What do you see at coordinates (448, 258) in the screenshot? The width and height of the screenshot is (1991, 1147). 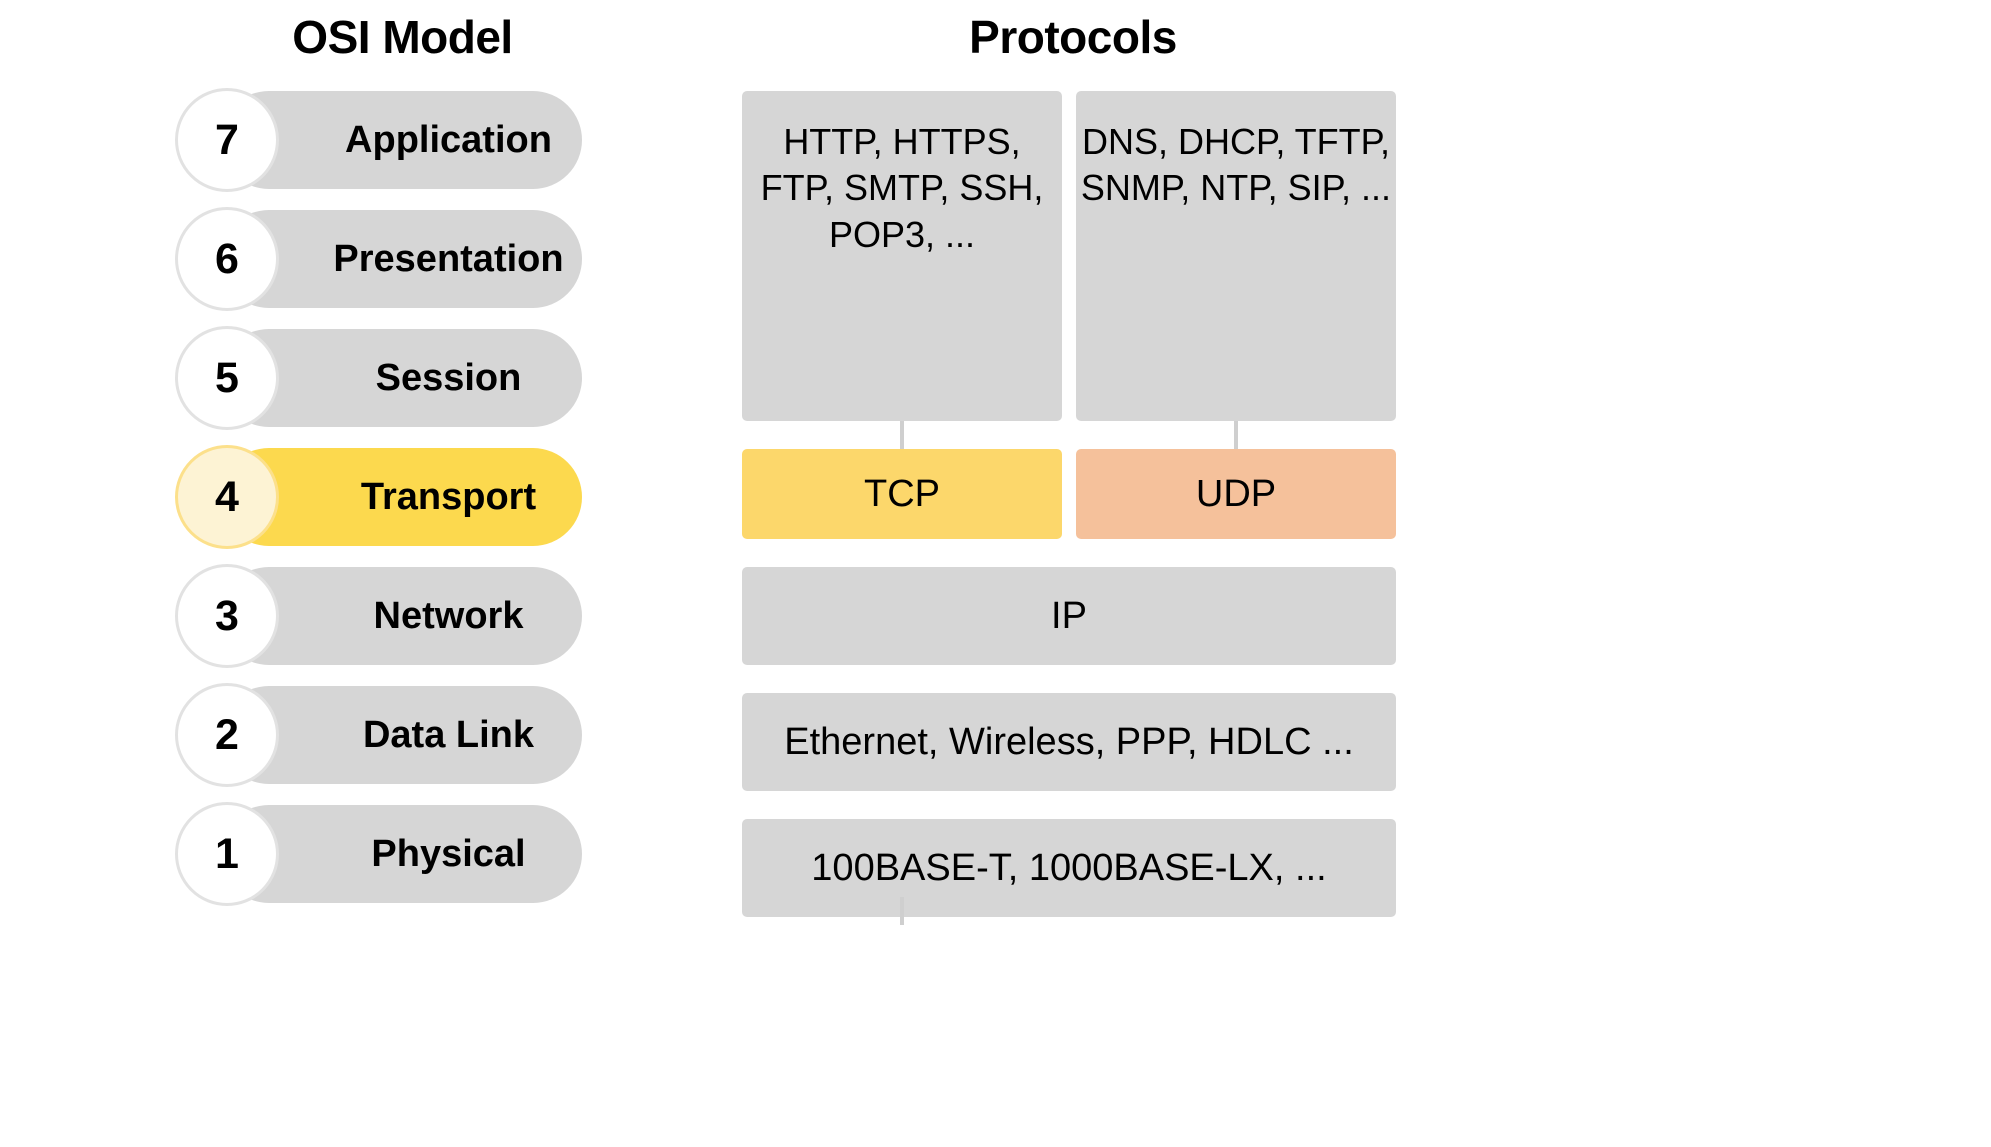 I see `layer-name-presentation: Presentation` at bounding box center [448, 258].